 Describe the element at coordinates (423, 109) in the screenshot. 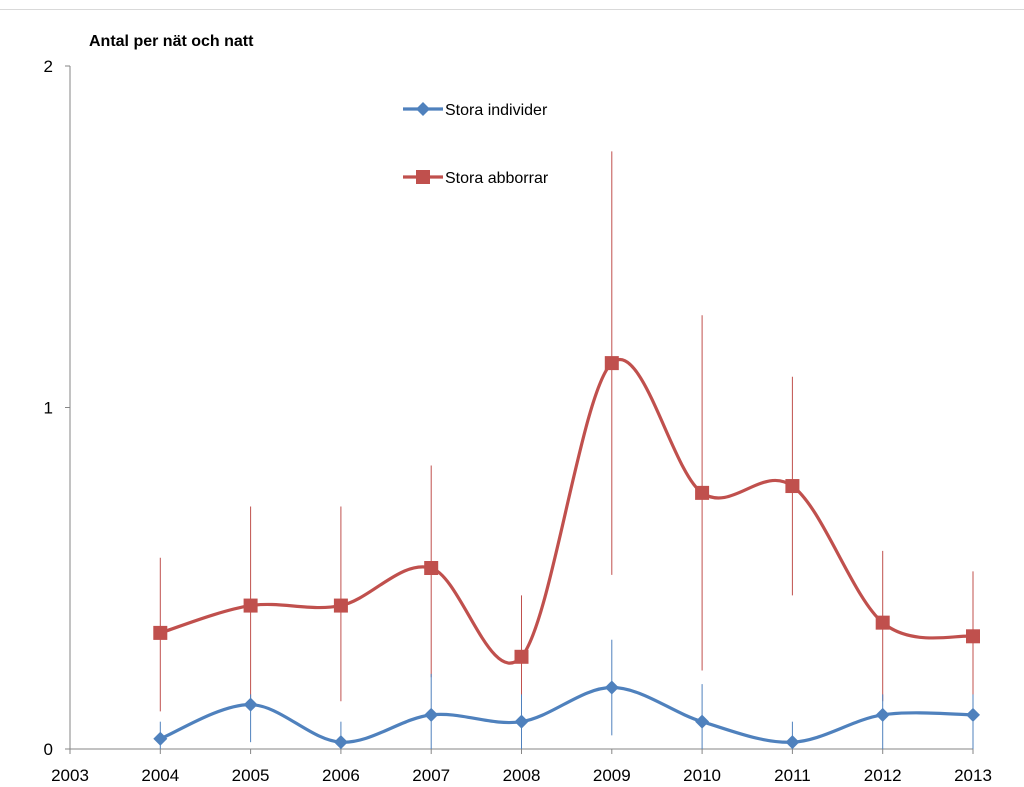

I see `legend-marker-diamond-icon` at that location.